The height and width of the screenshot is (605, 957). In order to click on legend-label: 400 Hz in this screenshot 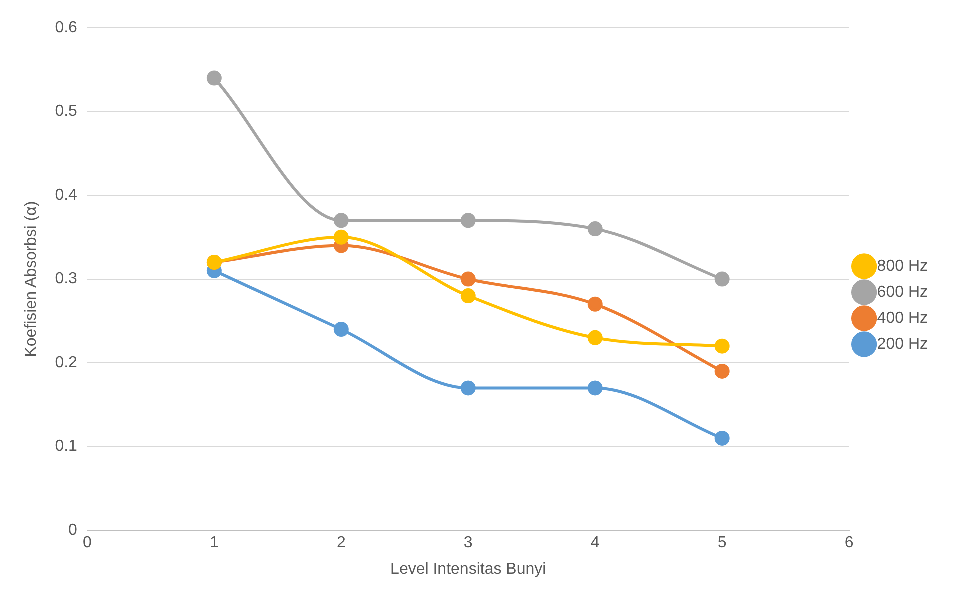, I will do `click(902, 318)`.